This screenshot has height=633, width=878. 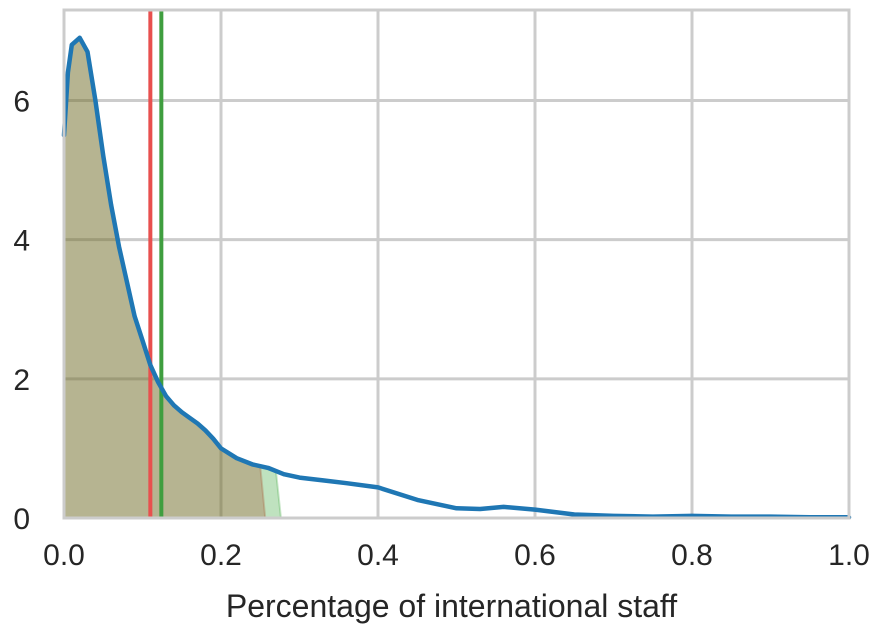 What do you see at coordinates (21, 380) in the screenshot?
I see `y-tick-label: 2` at bounding box center [21, 380].